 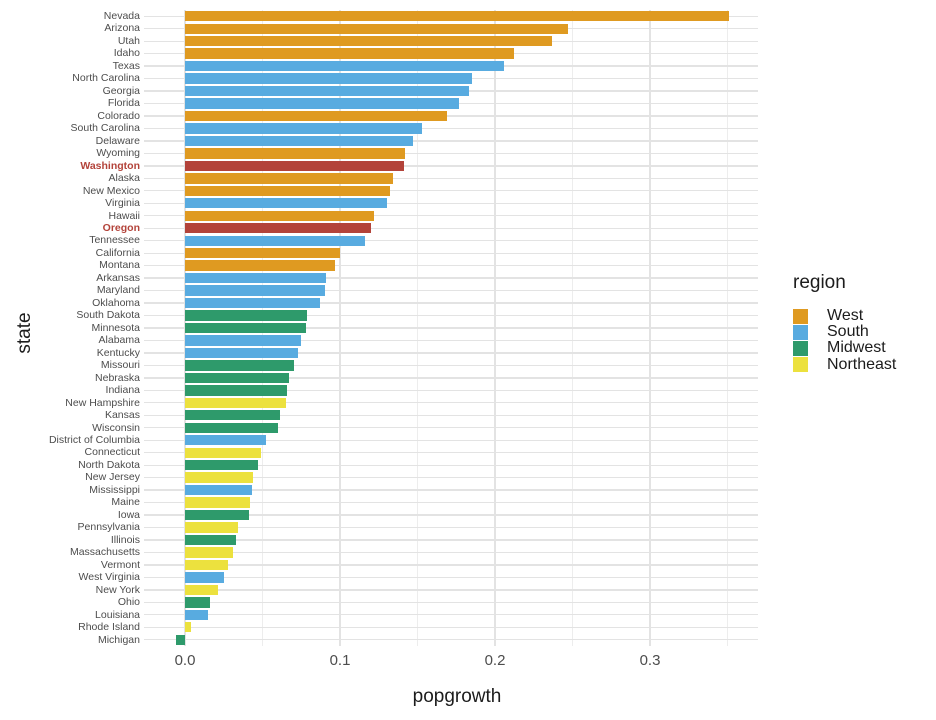 What do you see at coordinates (126, 53) in the screenshot?
I see `y-tick-label: Idaho` at bounding box center [126, 53].